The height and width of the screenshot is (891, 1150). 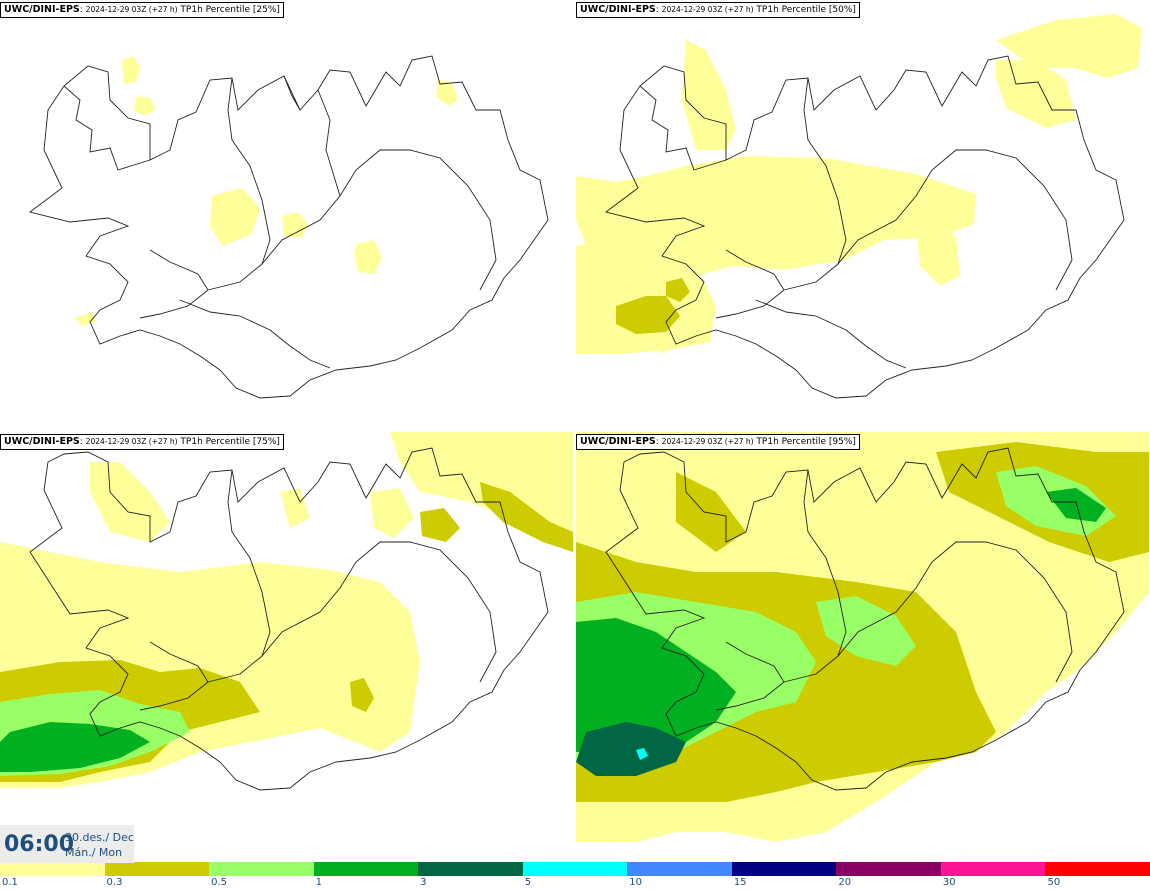 I want to click on percentile-label: [75%], so click(x=266, y=442).